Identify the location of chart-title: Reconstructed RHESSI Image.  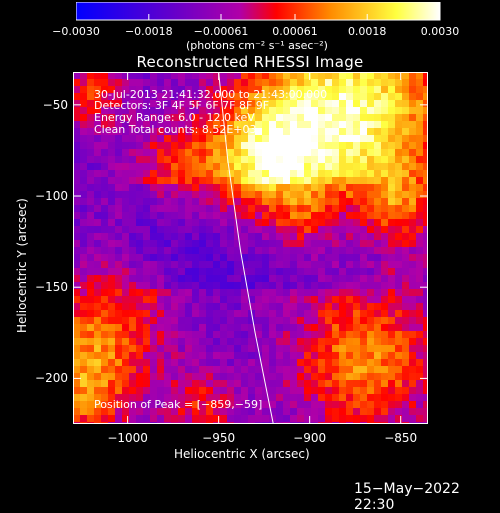
(250, 62).